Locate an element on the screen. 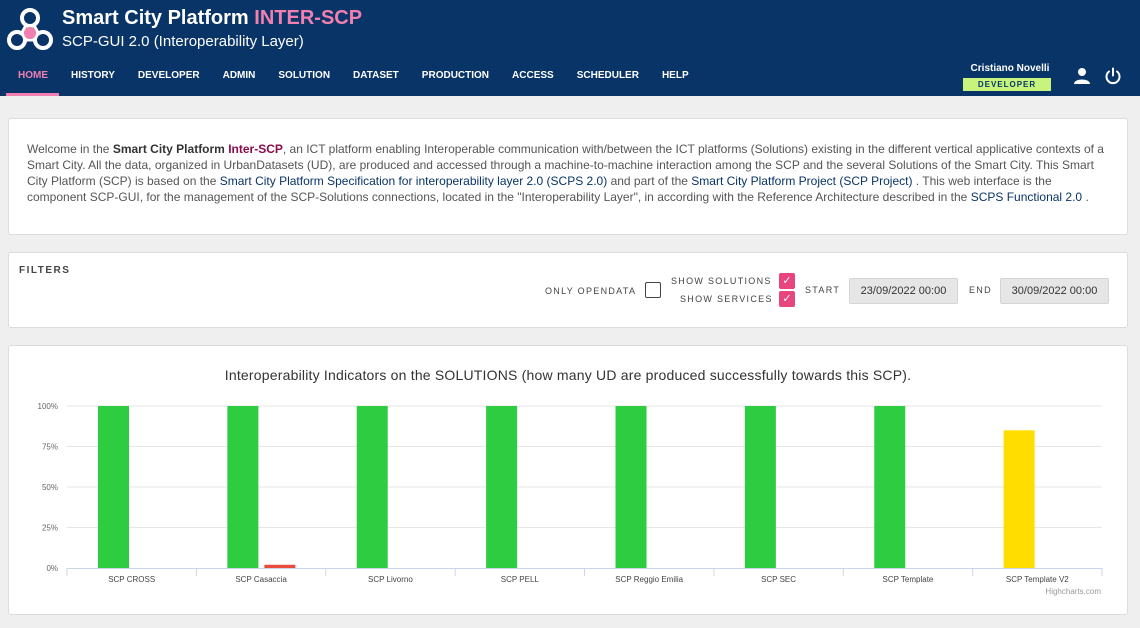 This screenshot has width=1140, height=628. nav-developer: DEVELOPER is located at coordinates (168, 75).